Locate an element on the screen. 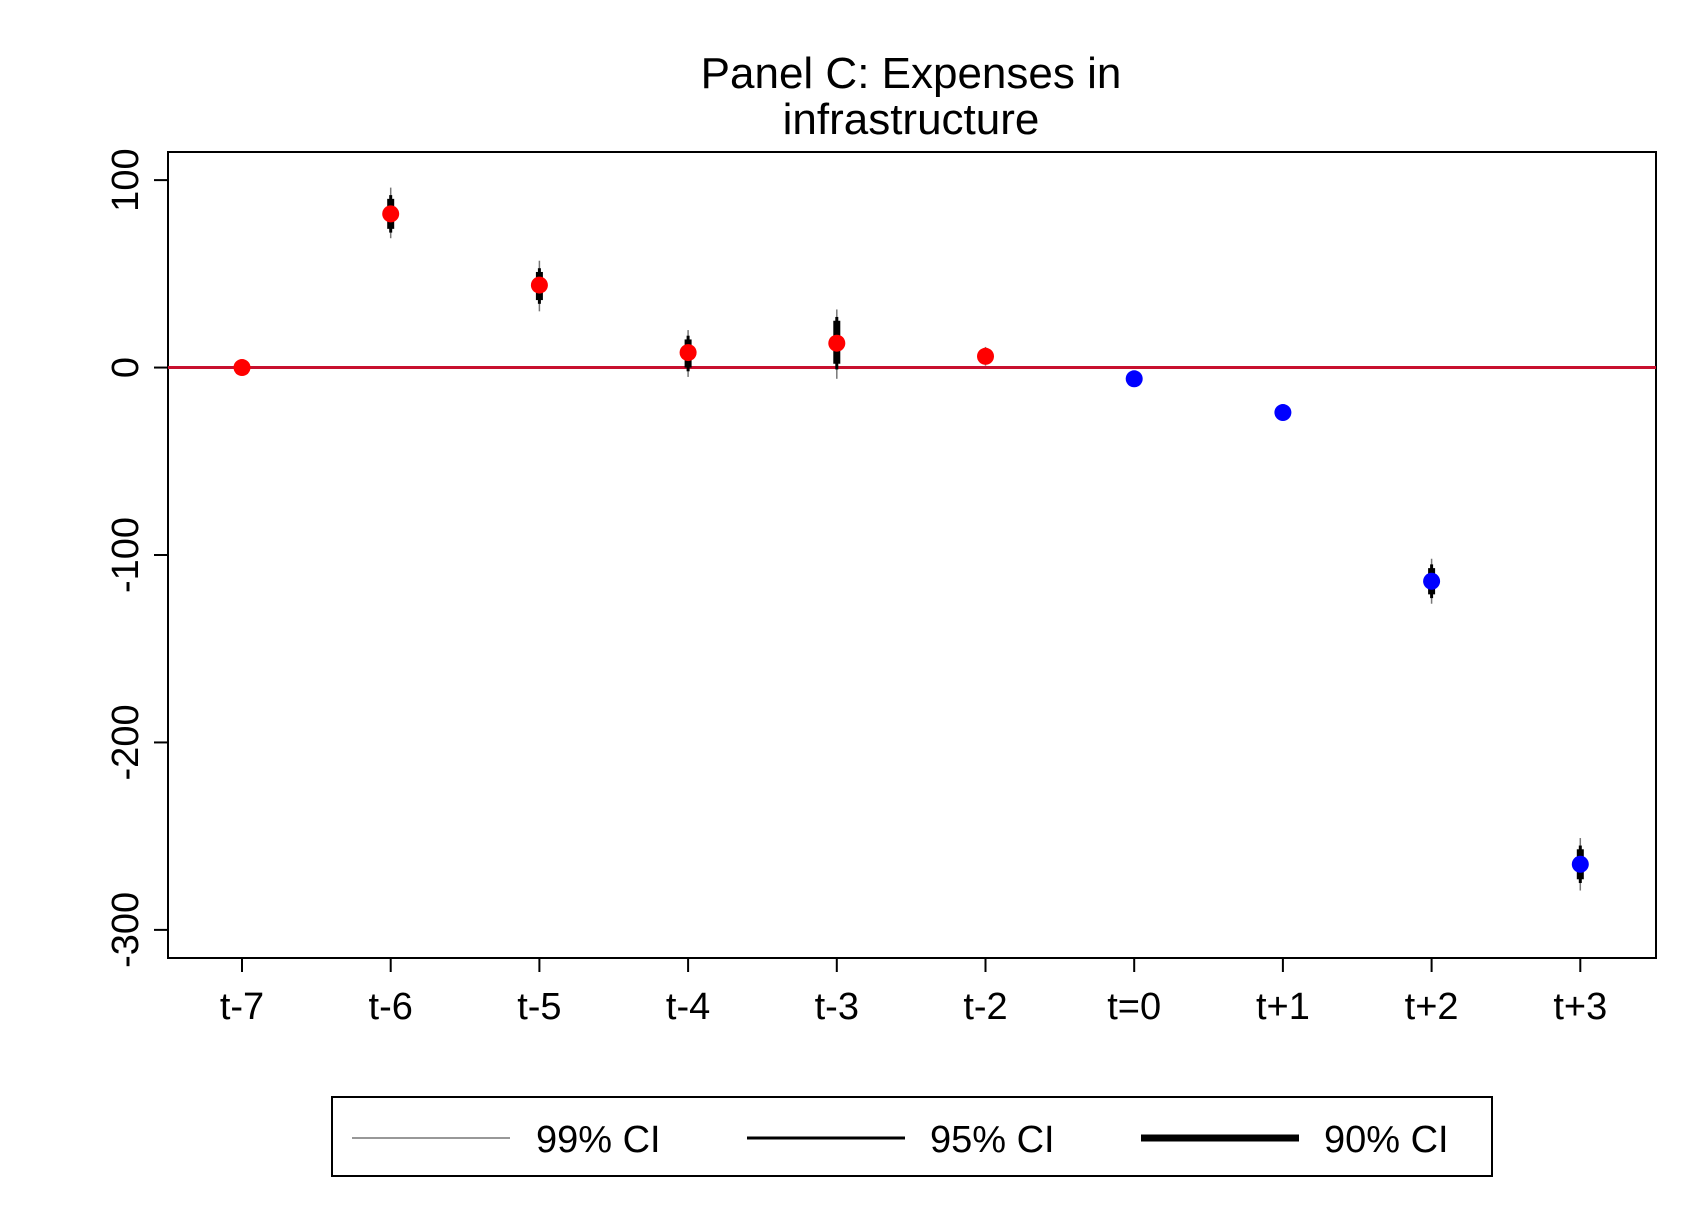 The height and width of the screenshot is (1227, 1681). x-tick-label: t=0 is located at coordinates (1134, 1007).